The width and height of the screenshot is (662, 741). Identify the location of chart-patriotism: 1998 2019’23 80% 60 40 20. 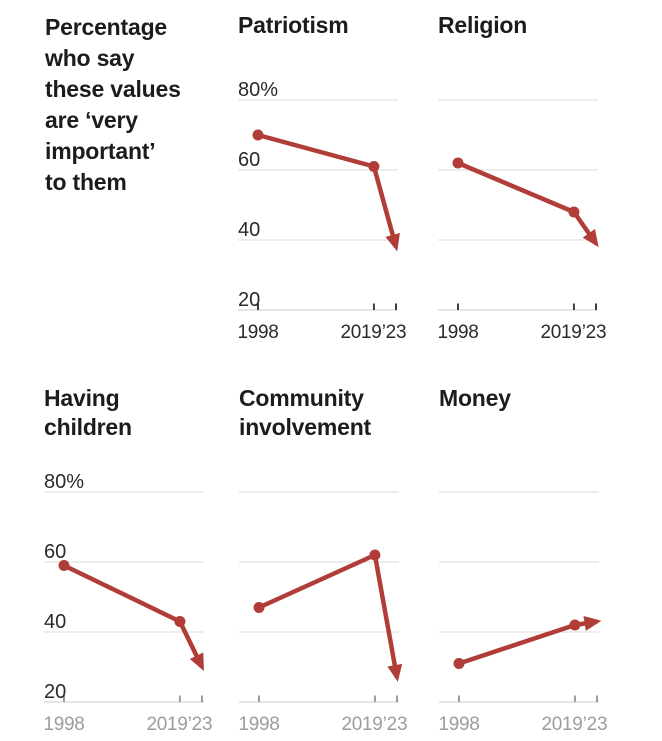
(321, 211).